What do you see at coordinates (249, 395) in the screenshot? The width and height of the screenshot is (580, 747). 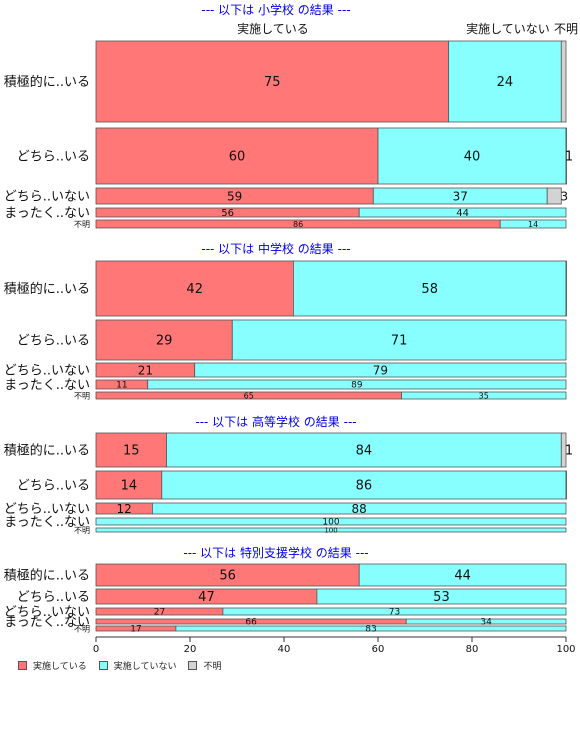 I see `data-label: 65` at bounding box center [249, 395].